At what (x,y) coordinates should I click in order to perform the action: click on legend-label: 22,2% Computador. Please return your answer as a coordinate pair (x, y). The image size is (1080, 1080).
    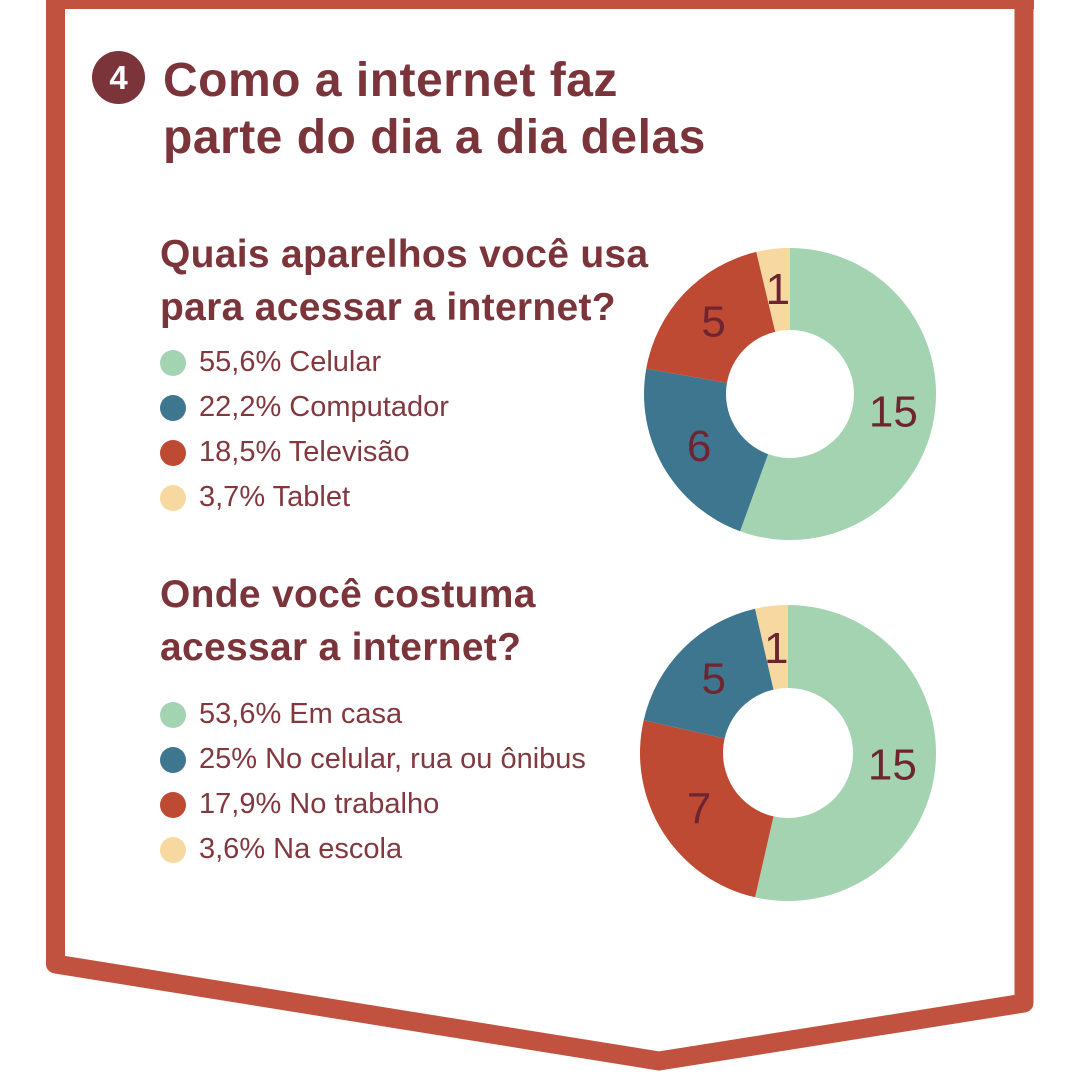
    Looking at the image, I should click on (324, 407).